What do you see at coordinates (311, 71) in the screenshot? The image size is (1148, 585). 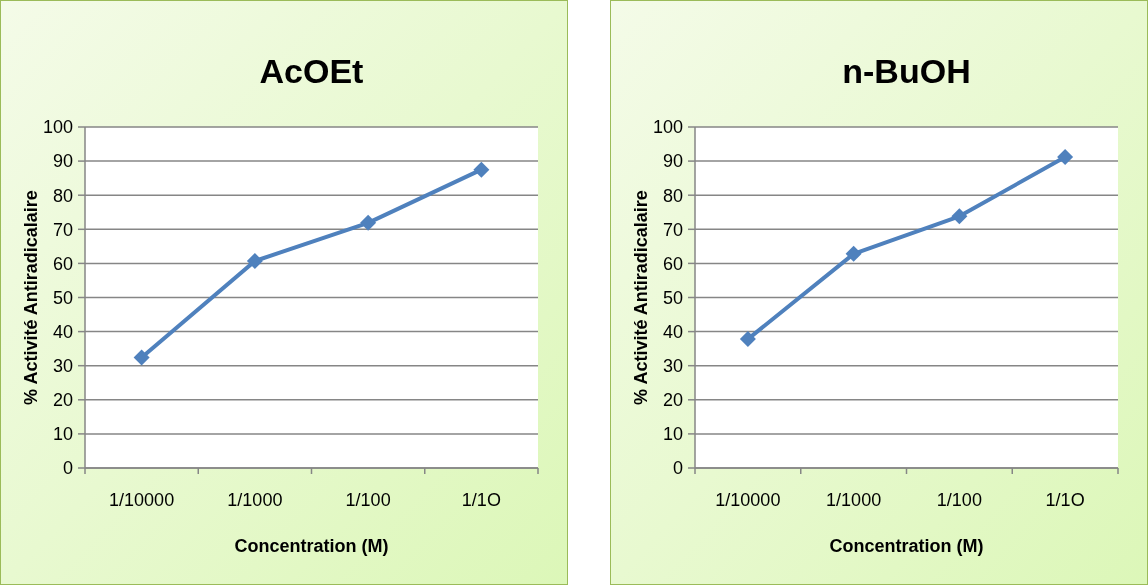 I see `chart-title: AcOEt` at bounding box center [311, 71].